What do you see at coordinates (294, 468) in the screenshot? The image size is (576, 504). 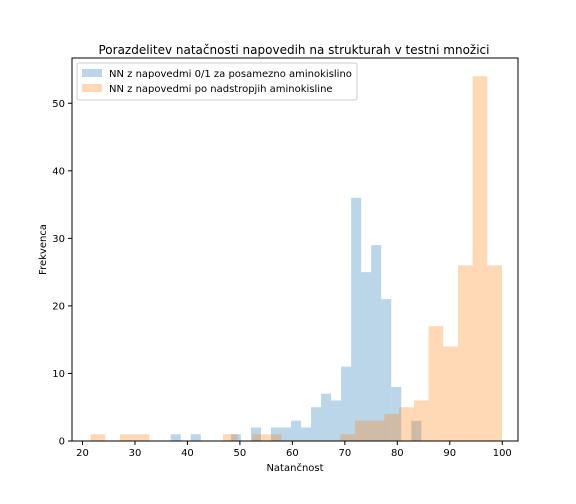 I see `x-axis-label: Natančnost` at bounding box center [294, 468].